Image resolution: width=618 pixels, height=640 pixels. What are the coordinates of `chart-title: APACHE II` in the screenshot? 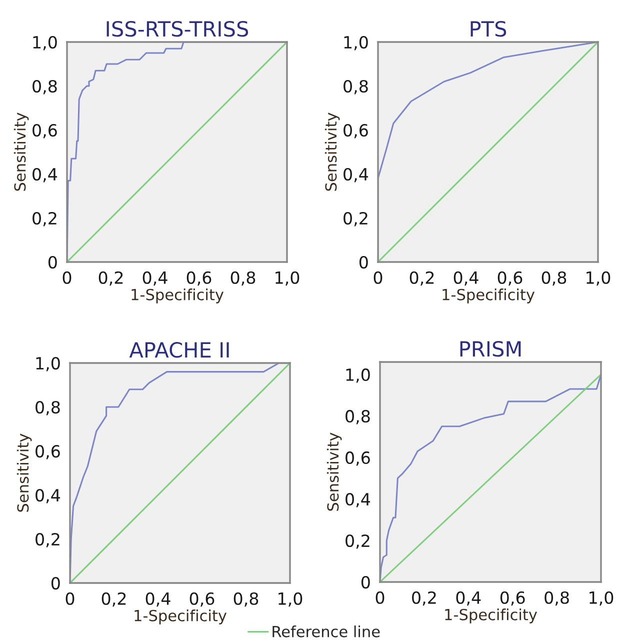 It's located at (179, 350).